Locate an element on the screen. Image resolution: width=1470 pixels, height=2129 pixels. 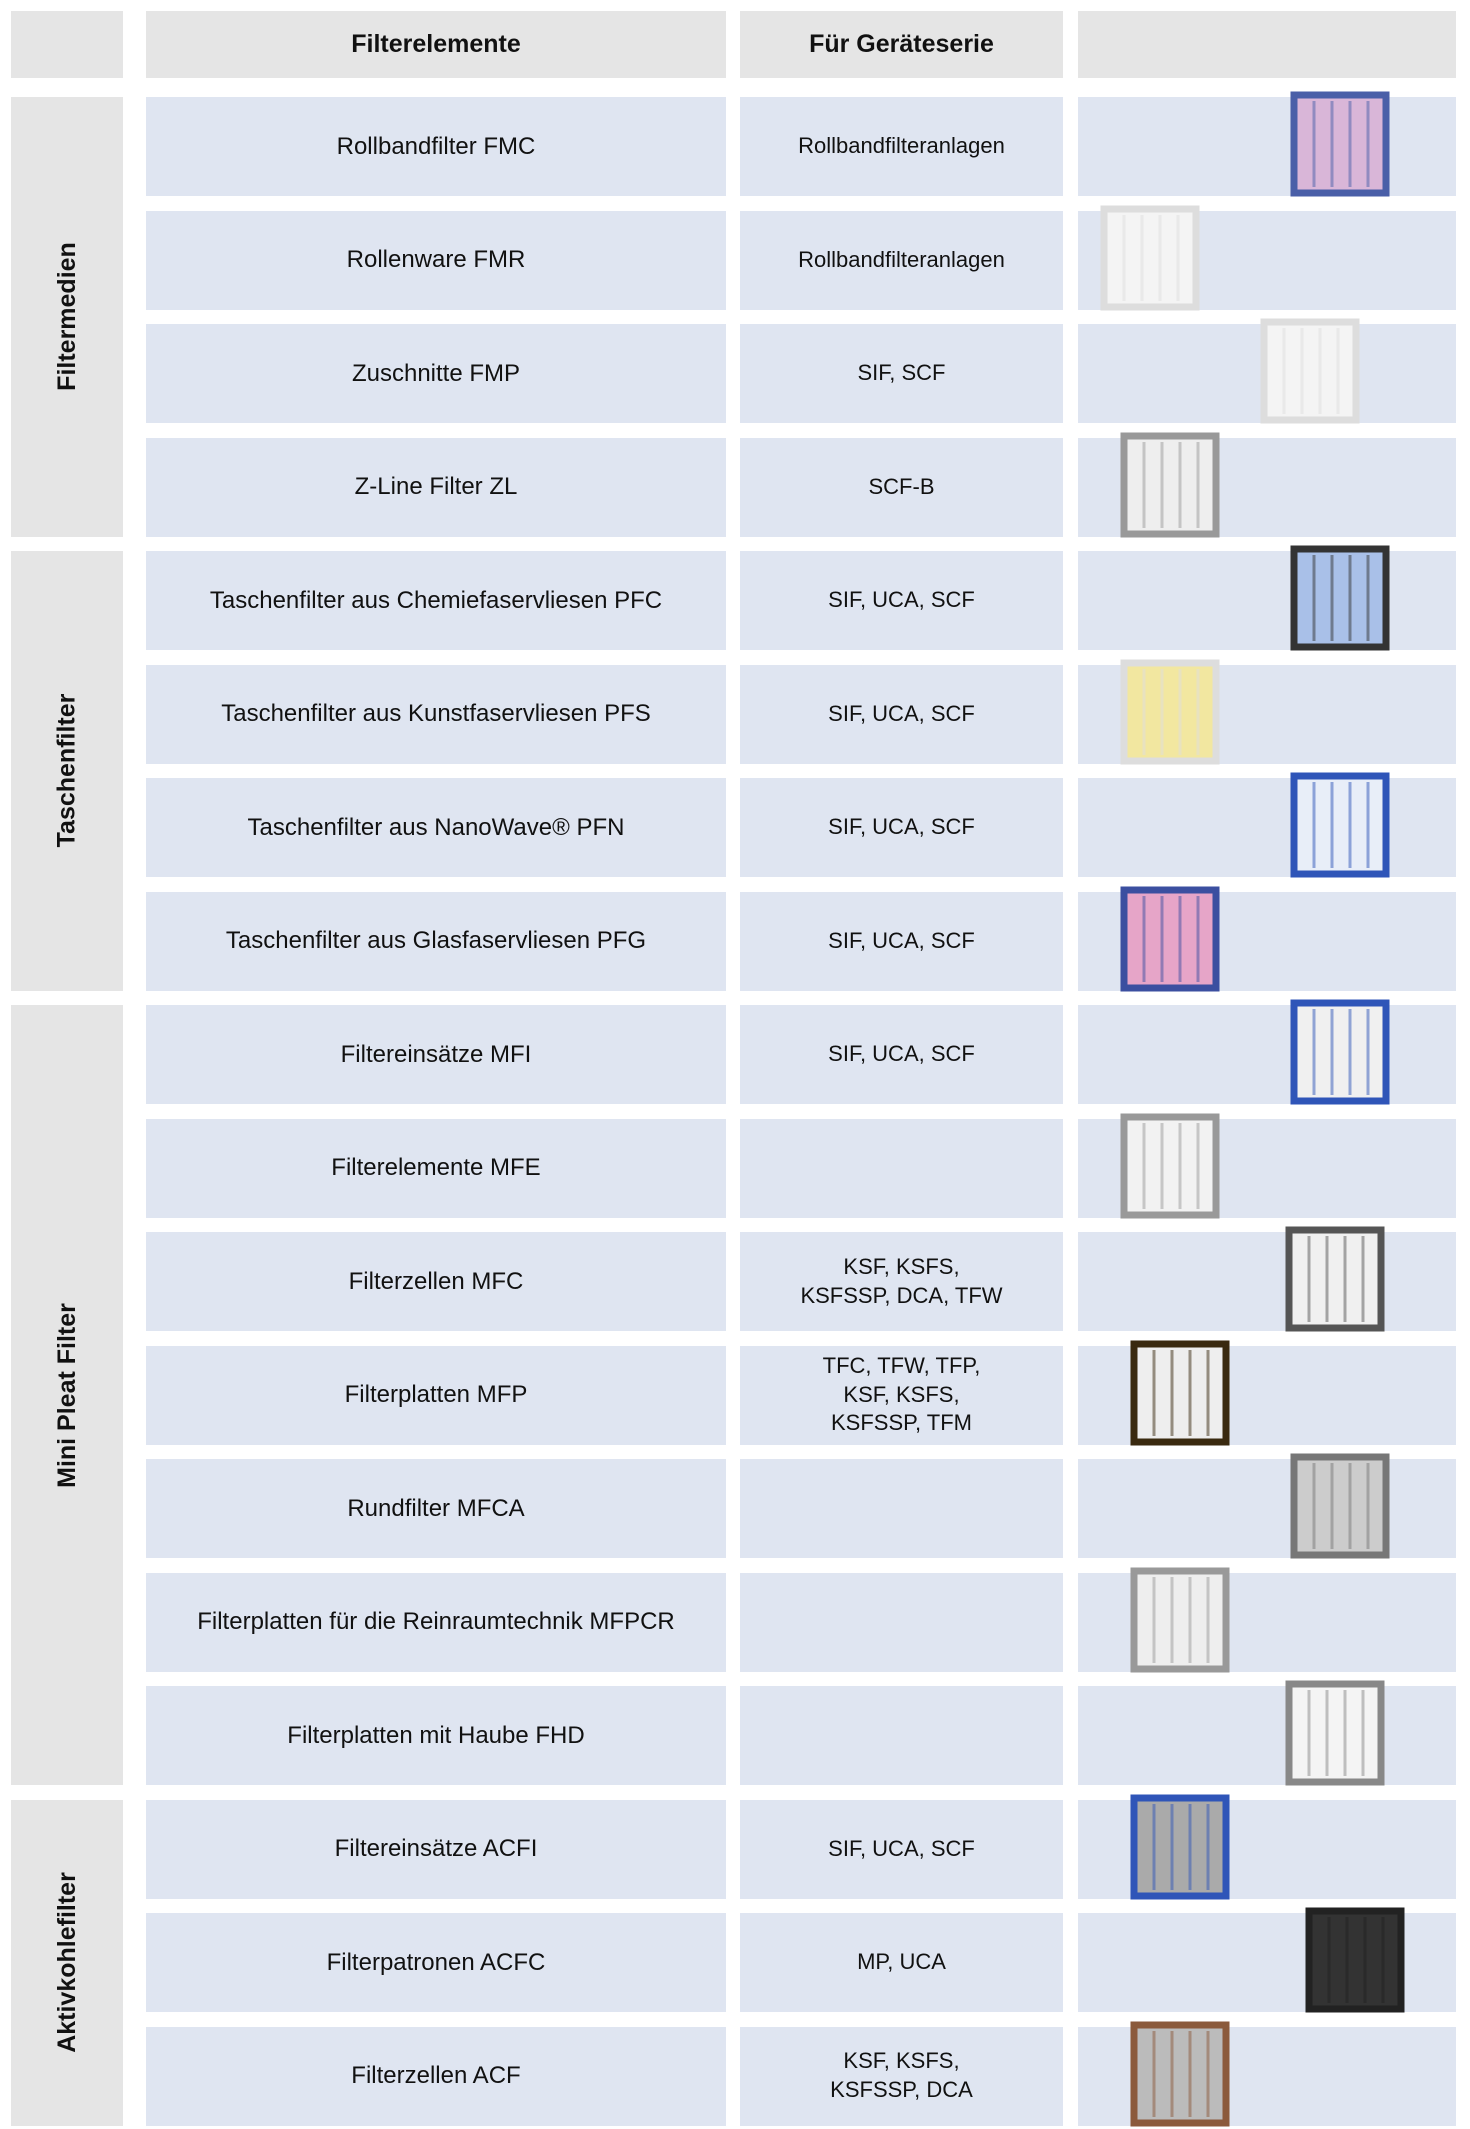
header-series: Für Geräteserie is located at coordinates (901, 44).